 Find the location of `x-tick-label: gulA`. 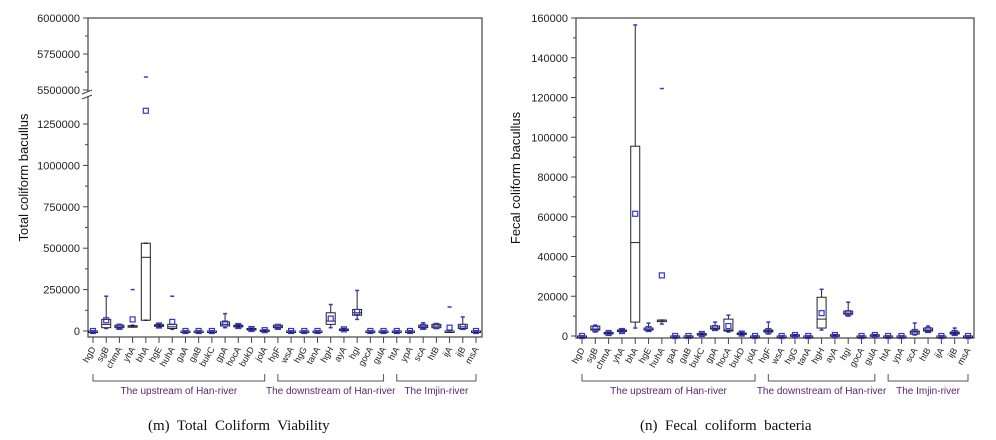

x-tick-label: gulA is located at coordinates (380, 355).